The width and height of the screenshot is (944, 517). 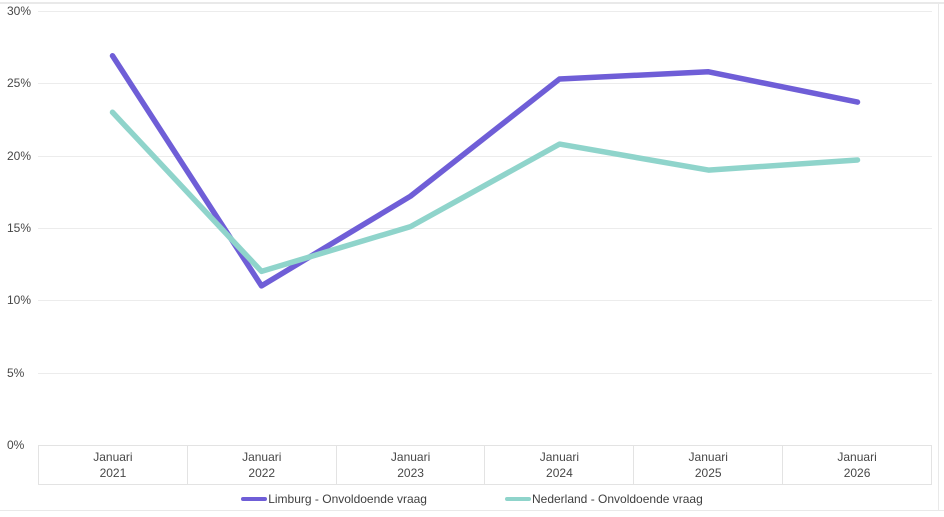 What do you see at coordinates (472, 3) in the screenshot?
I see `chart-top-border` at bounding box center [472, 3].